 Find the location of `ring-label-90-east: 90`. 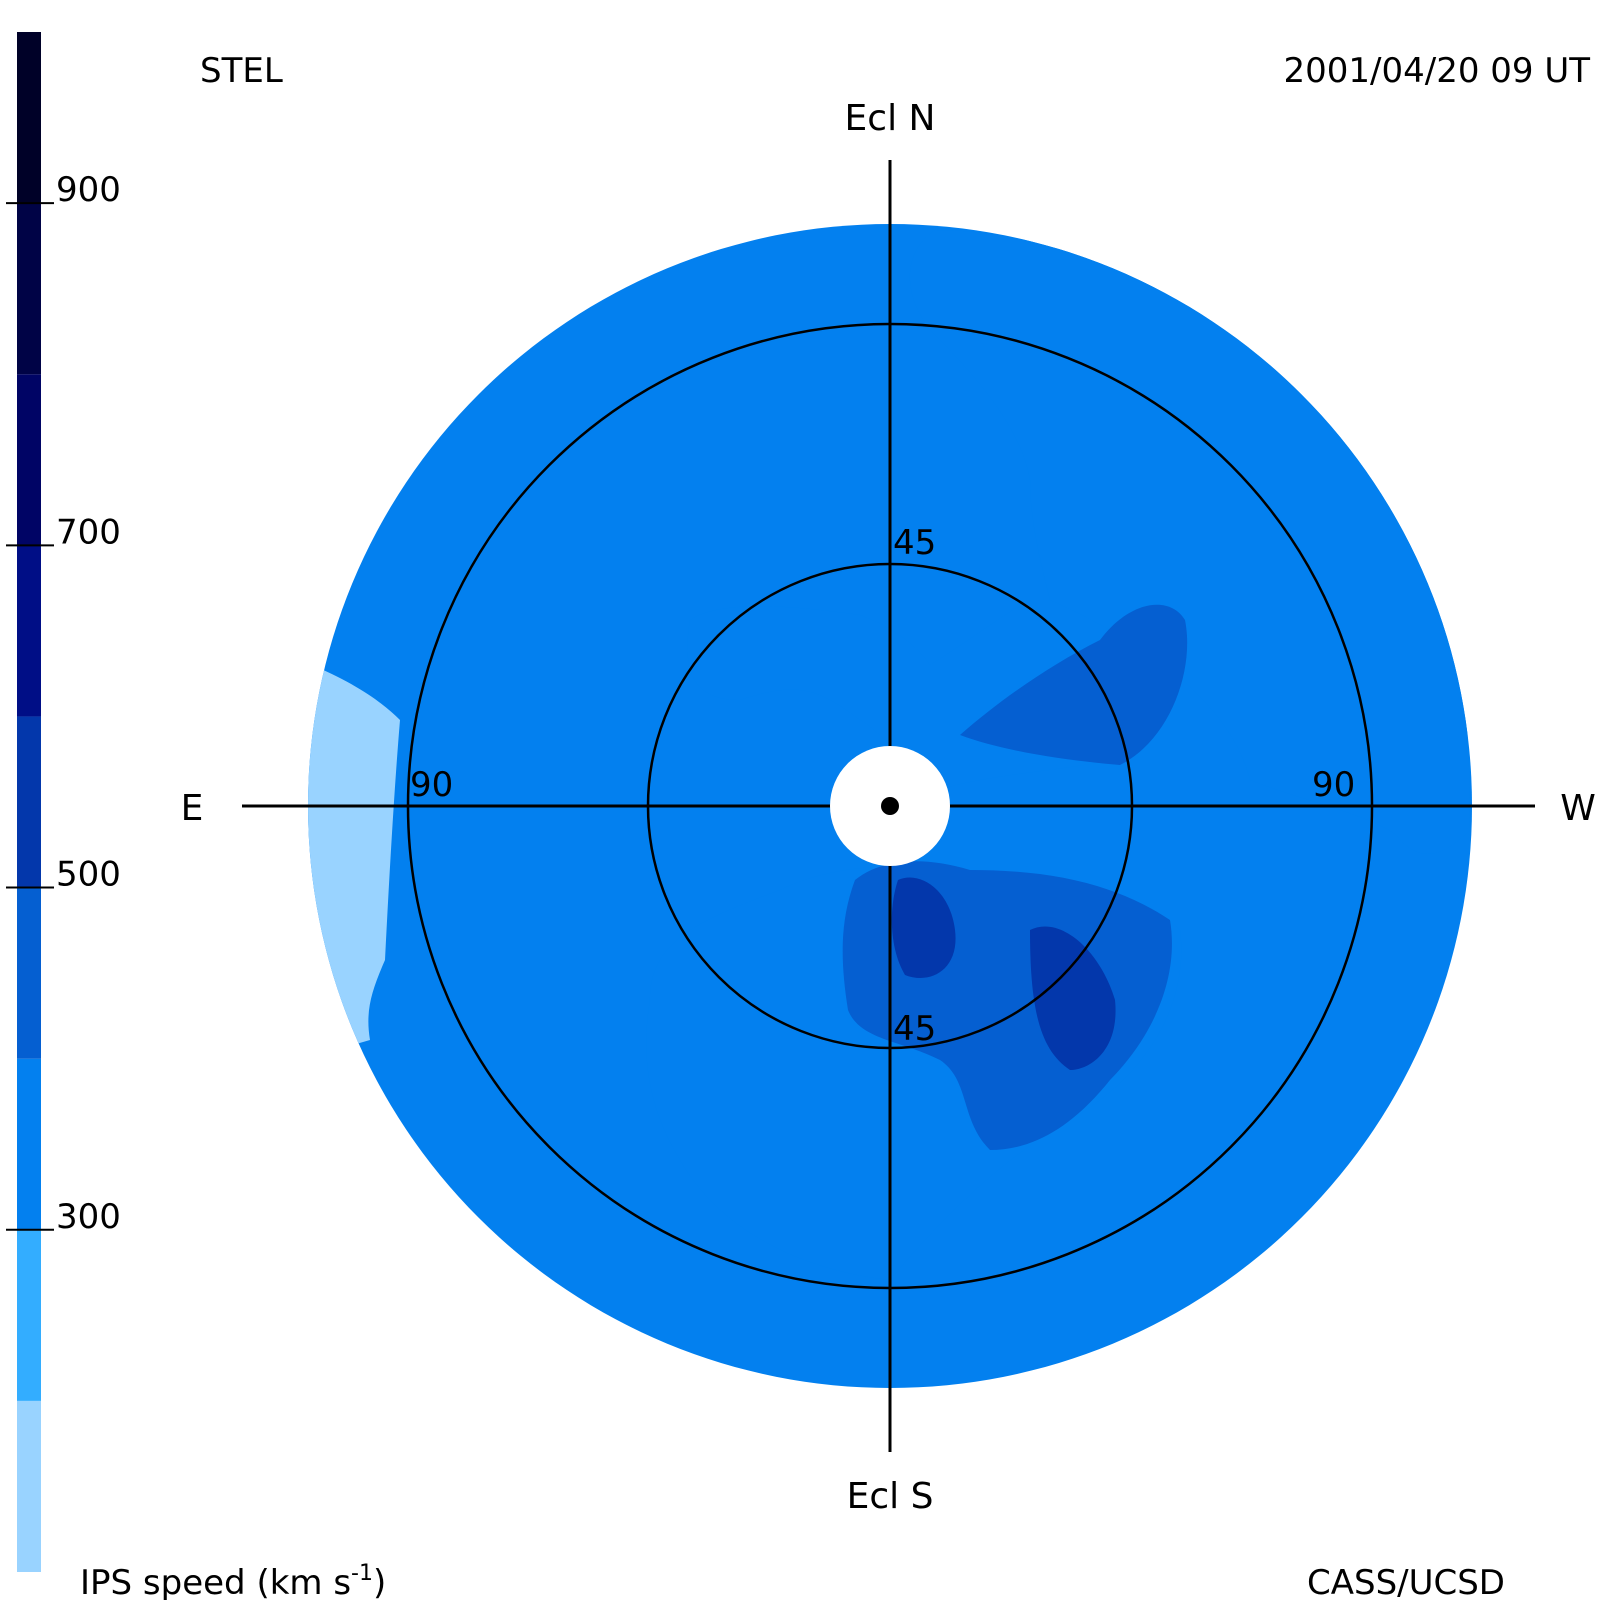

ring-label-90-east: 90 is located at coordinates (431, 785).